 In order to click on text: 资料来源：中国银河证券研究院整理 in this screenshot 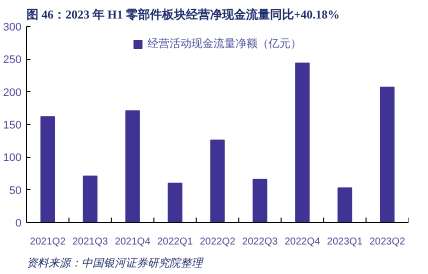, I will do `click(115, 263)`.